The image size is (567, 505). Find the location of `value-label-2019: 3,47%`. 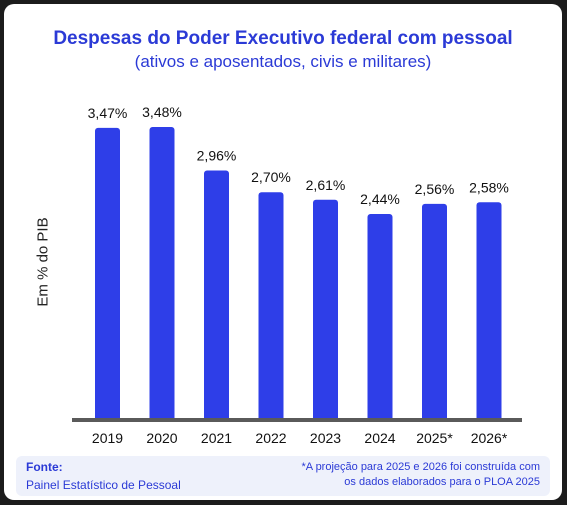

value-label-2019: 3,47% is located at coordinates (108, 113).